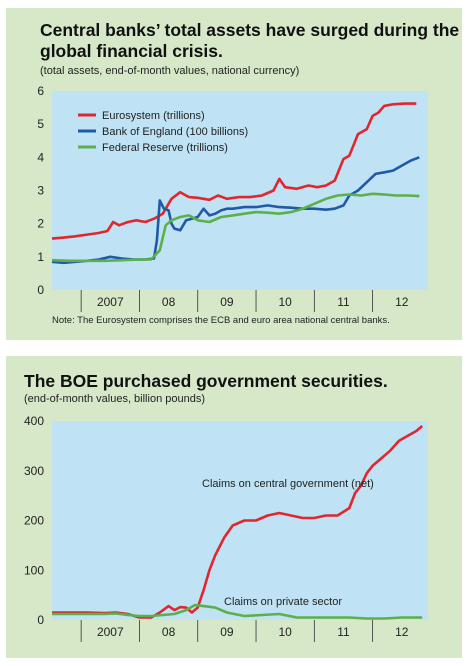 The height and width of the screenshot is (666, 468). I want to click on chart-2-title: The BOE purchased government securities., so click(206, 381).